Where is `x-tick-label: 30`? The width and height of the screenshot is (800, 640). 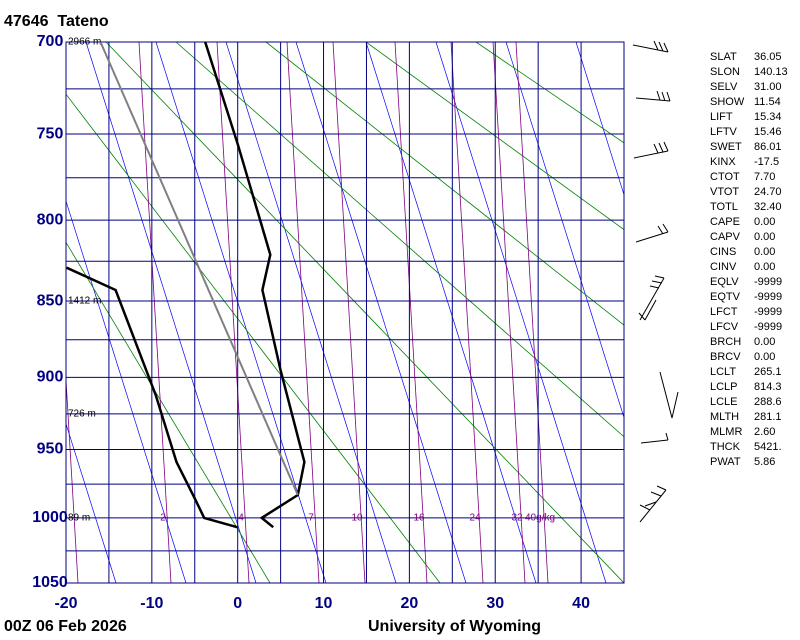
x-tick-label: 30 is located at coordinates (495, 603).